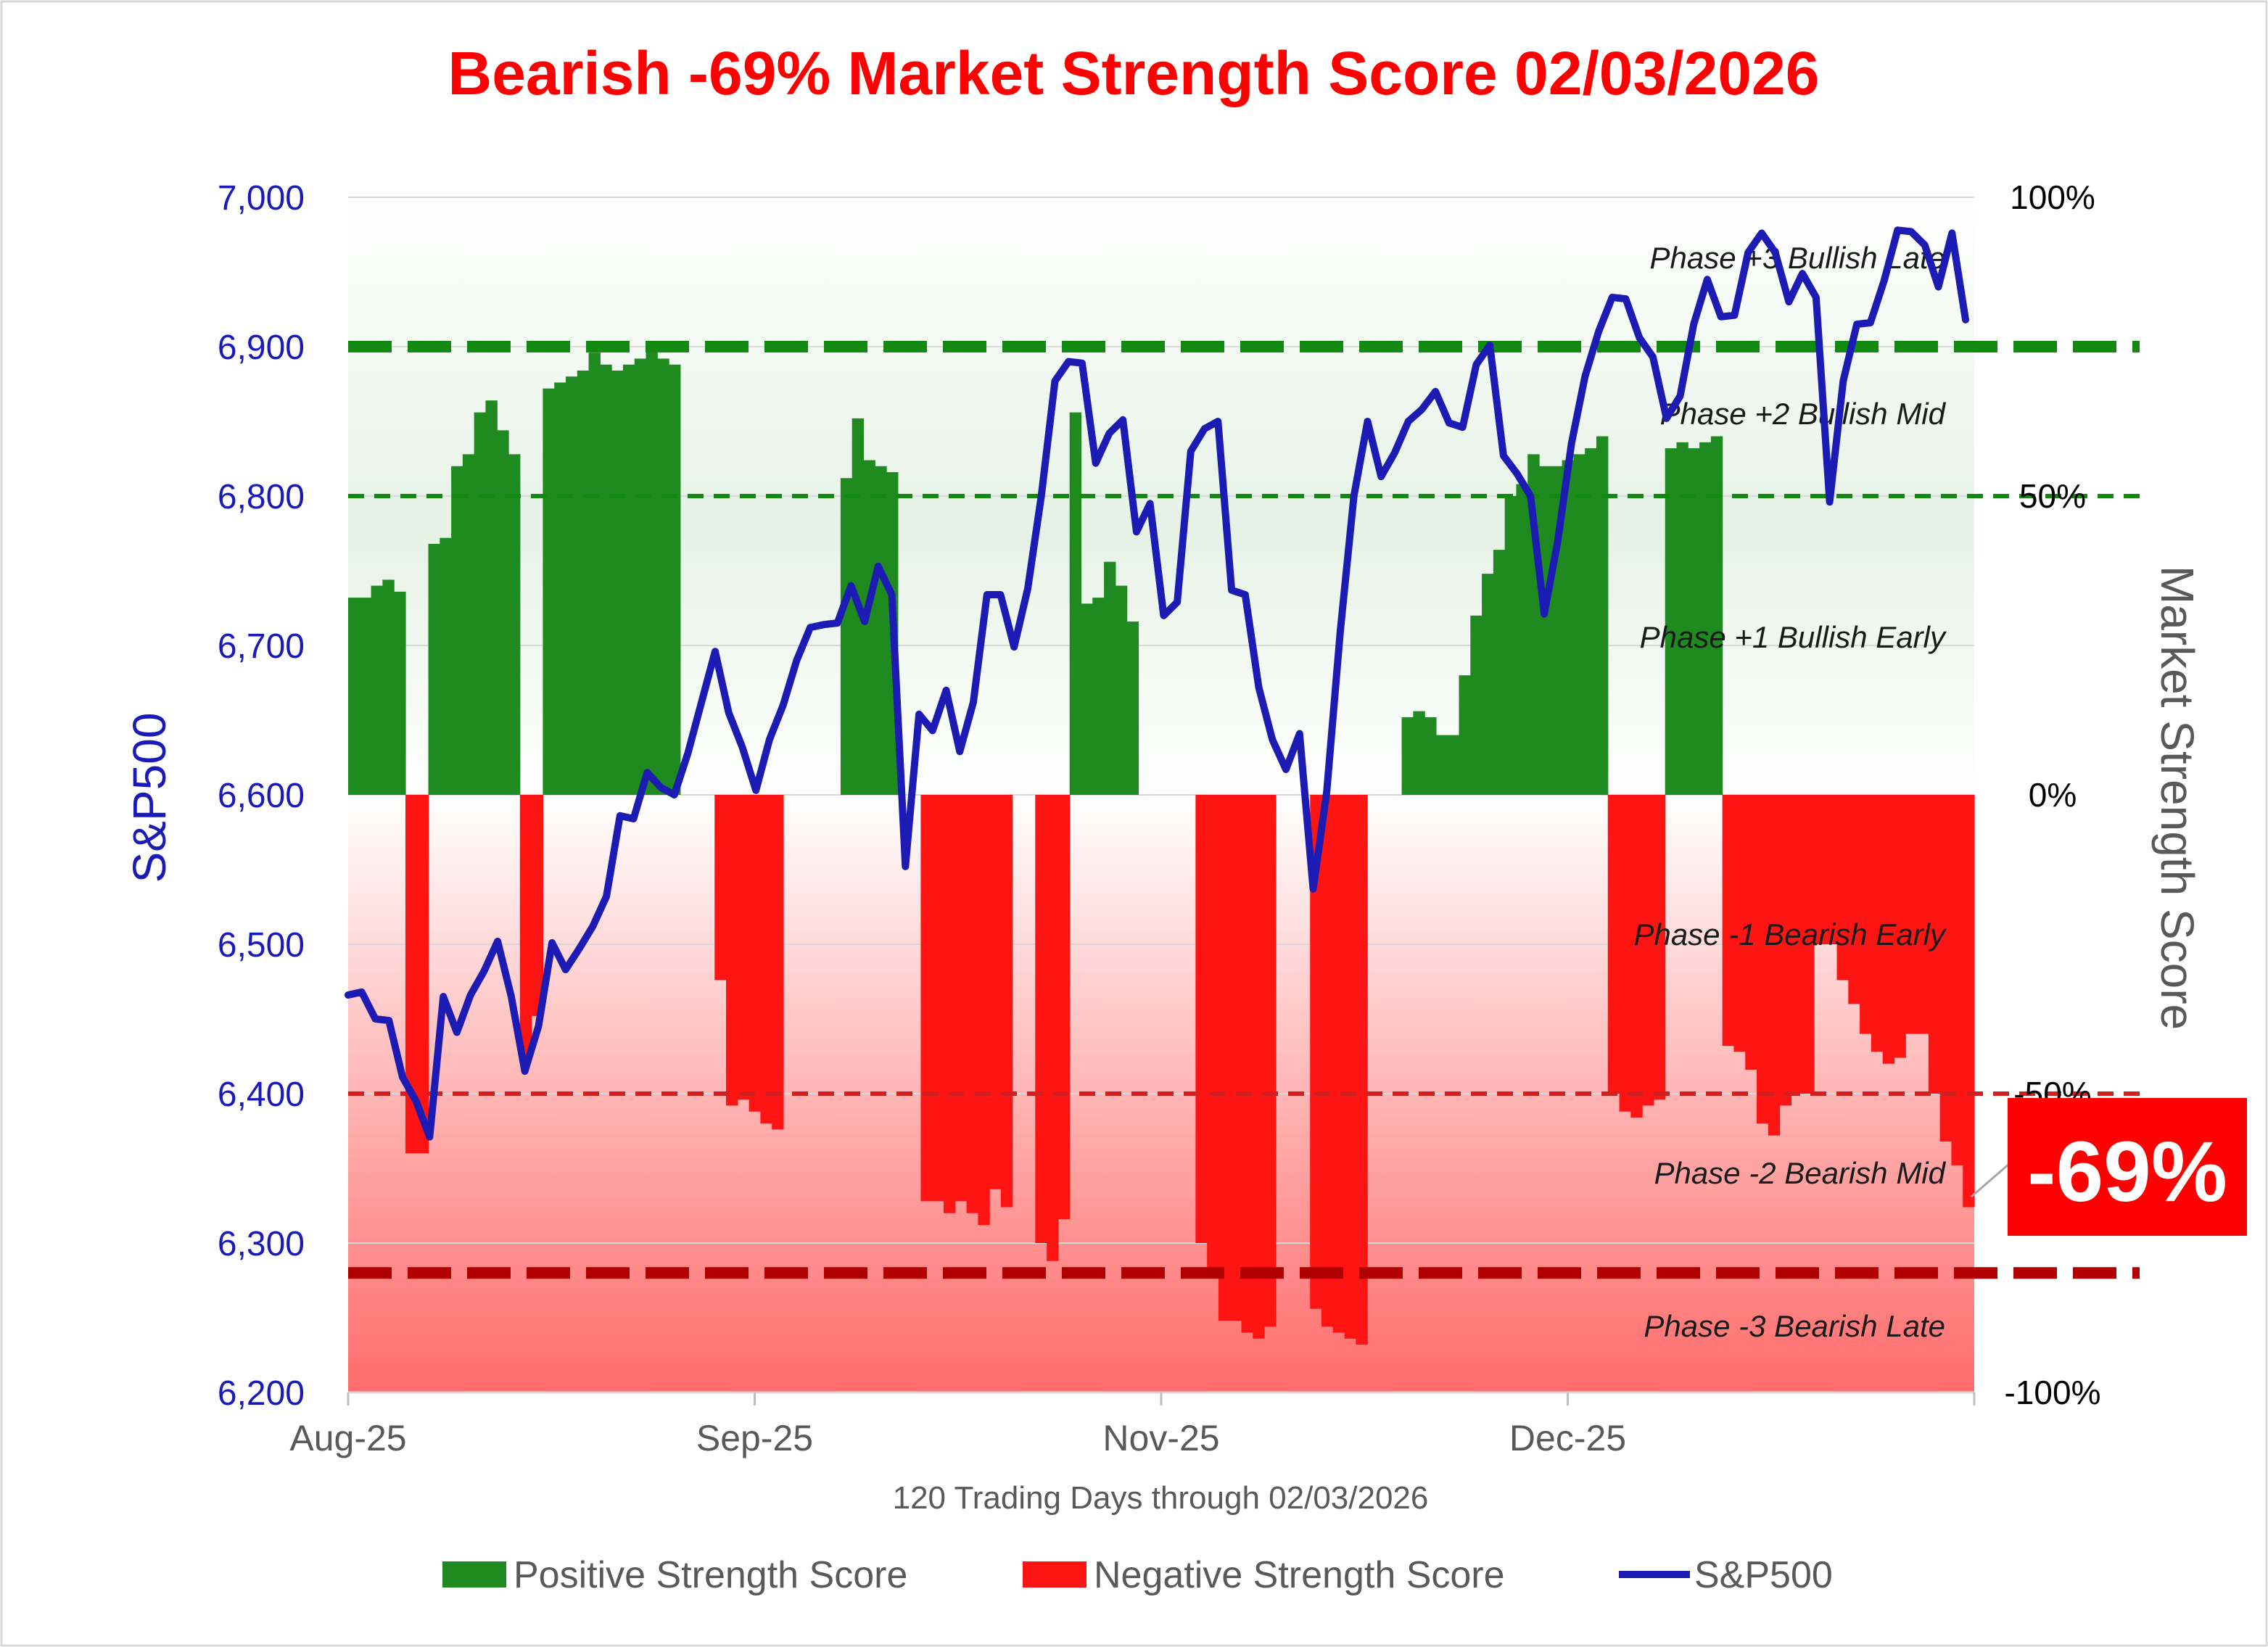 The height and width of the screenshot is (1647, 2268). I want to click on left-tick-label: 6,600, so click(261, 796).